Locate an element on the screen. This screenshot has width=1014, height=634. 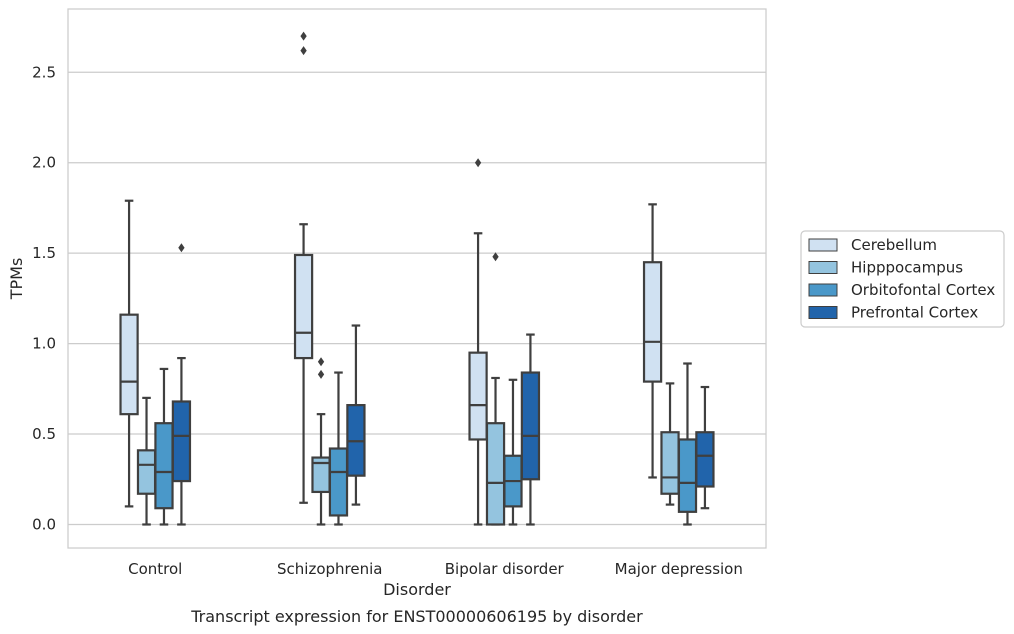
legend-label: Prefrontal Cortex is located at coordinates (914, 313).